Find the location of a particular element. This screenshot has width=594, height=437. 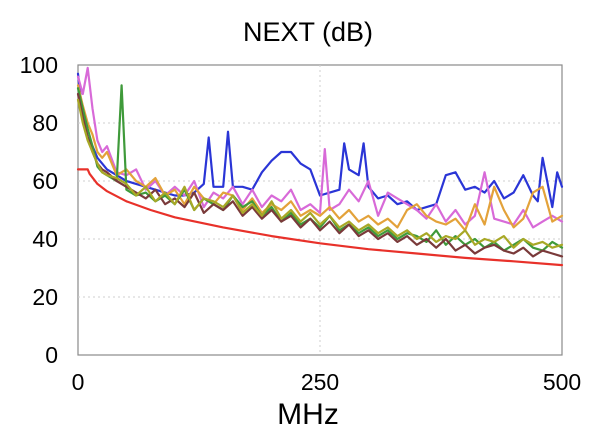

y-tick-label-40: 40 is located at coordinates (45, 239).